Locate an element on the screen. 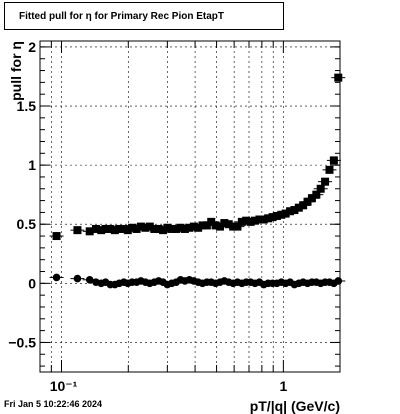 The width and height of the screenshot is (400, 414). y-tick-label: −0.5 is located at coordinates (22, 342).